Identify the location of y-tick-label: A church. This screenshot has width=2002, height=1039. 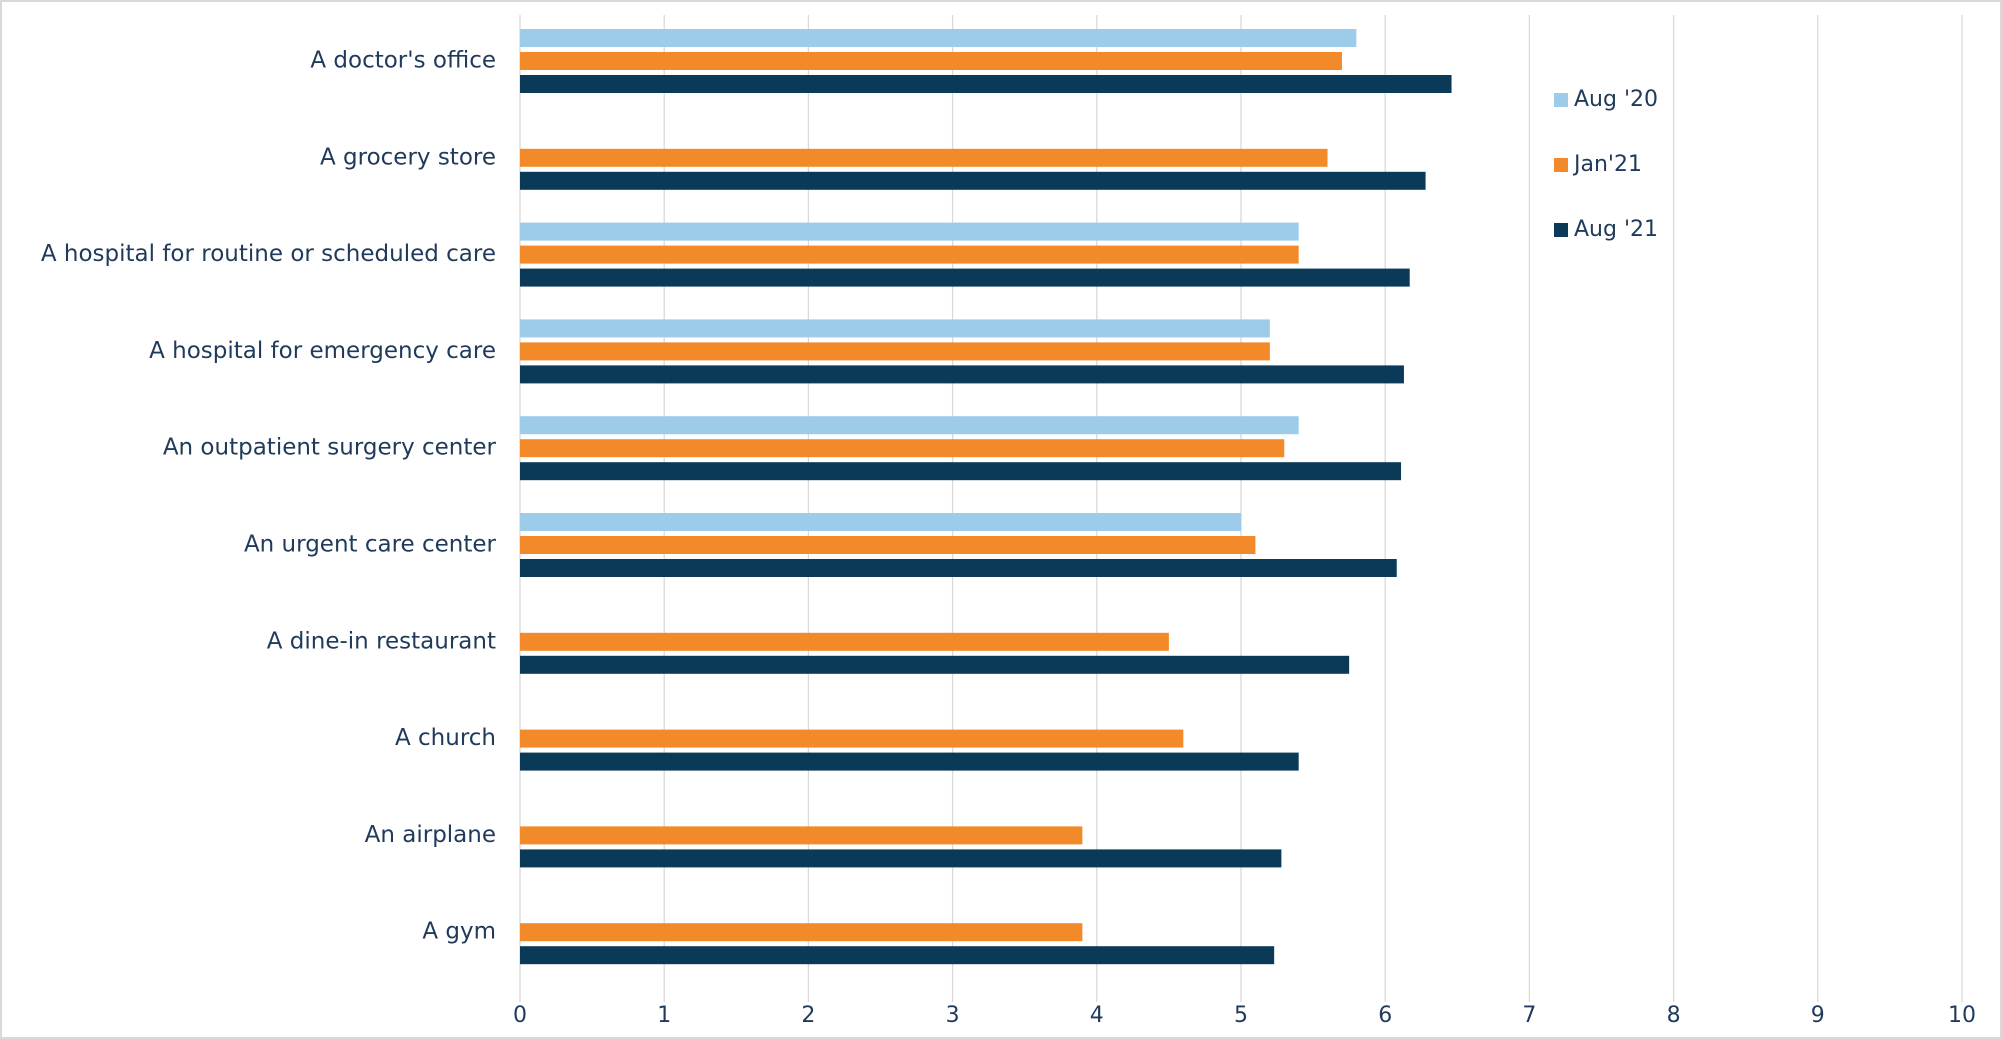
(445, 738).